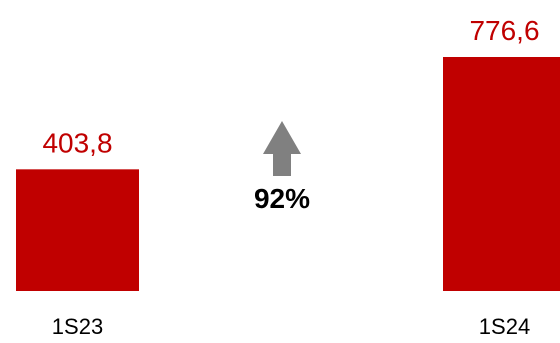 The height and width of the screenshot is (343, 560). I want to click on growth-percentage-label: 92%, so click(282, 198).